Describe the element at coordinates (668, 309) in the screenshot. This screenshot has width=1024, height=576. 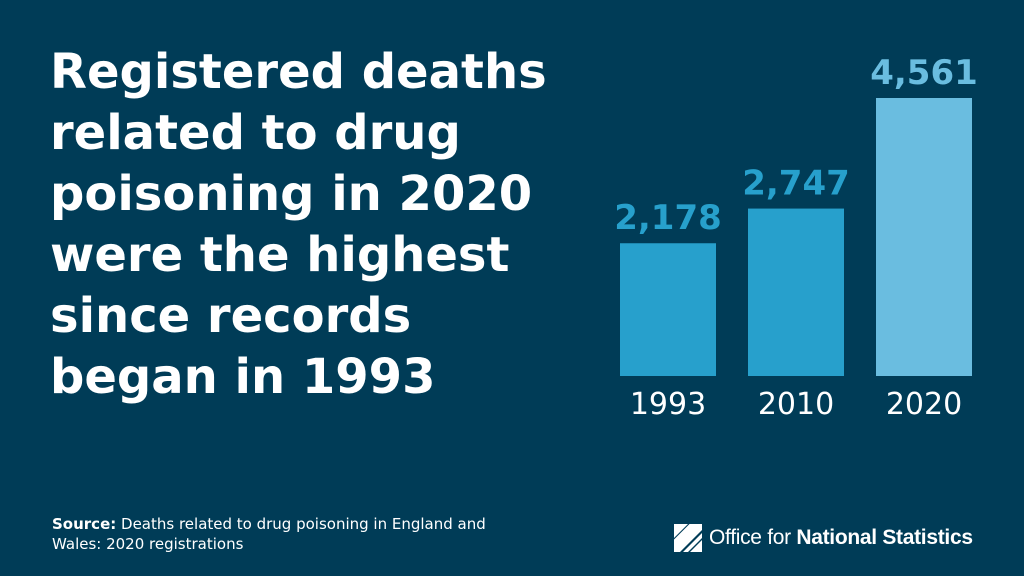
I see `bar-1993` at that location.